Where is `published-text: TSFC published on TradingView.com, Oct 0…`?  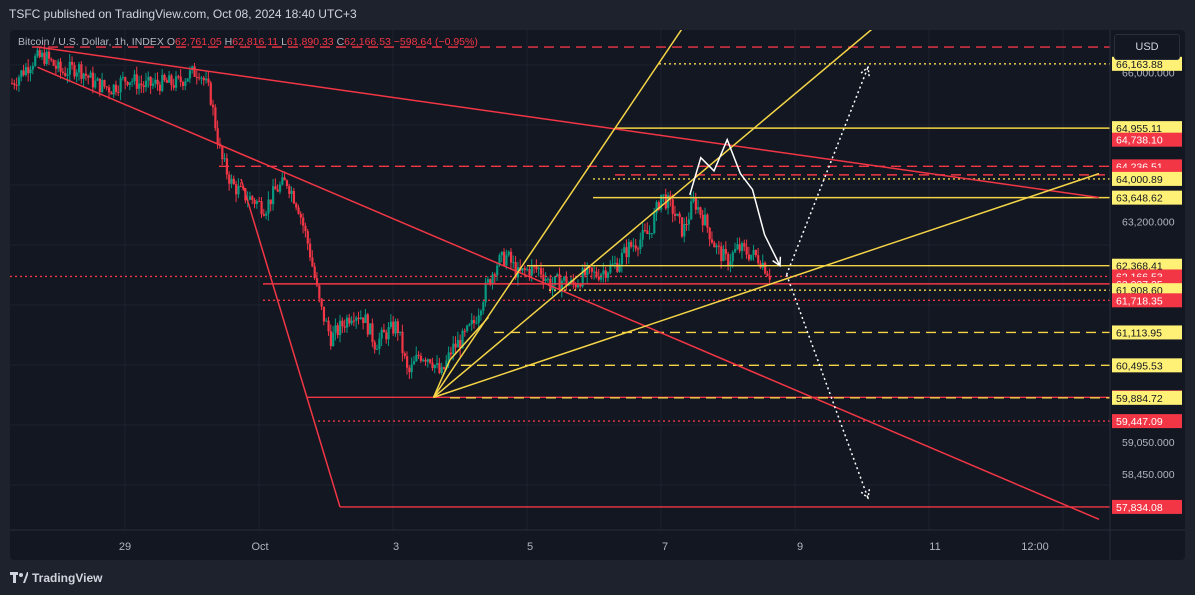
published-text: TSFC published on TradingView.com, Oct 0… is located at coordinates (183, 14).